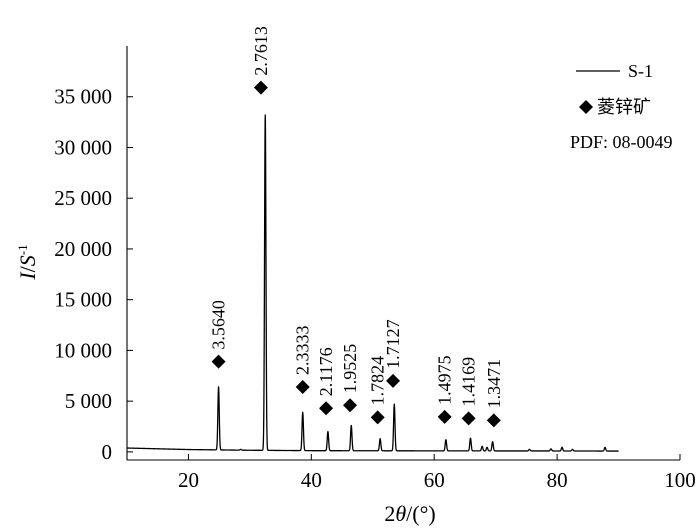  What do you see at coordinates (680, 480) in the screenshot?
I see `x-tick-label: 100` at bounding box center [680, 480].